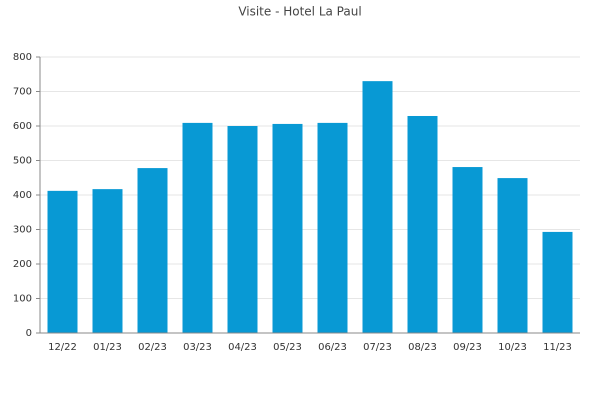 Image resolution: width=600 pixels, height=400 pixels. Describe the element at coordinates (22, 299) in the screenshot. I see `y-tick-label: 100` at that location.